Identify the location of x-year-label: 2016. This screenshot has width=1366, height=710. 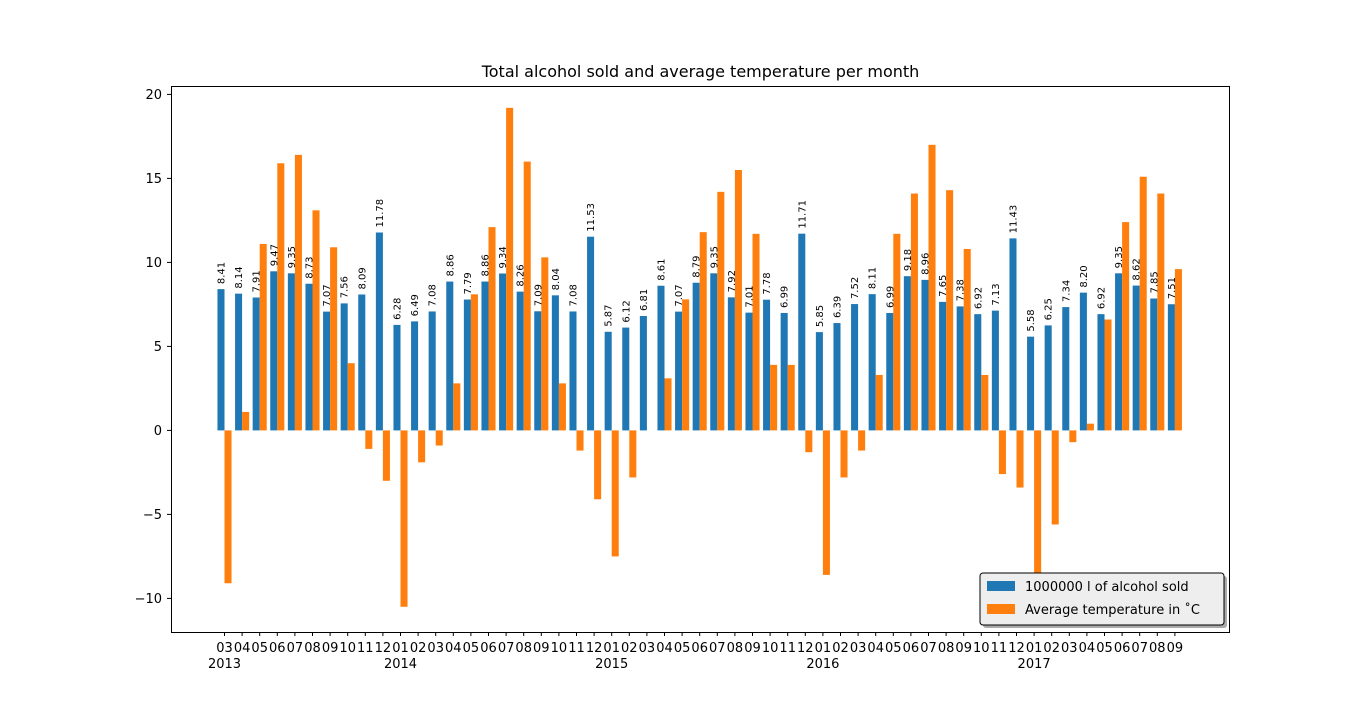
(822, 664).